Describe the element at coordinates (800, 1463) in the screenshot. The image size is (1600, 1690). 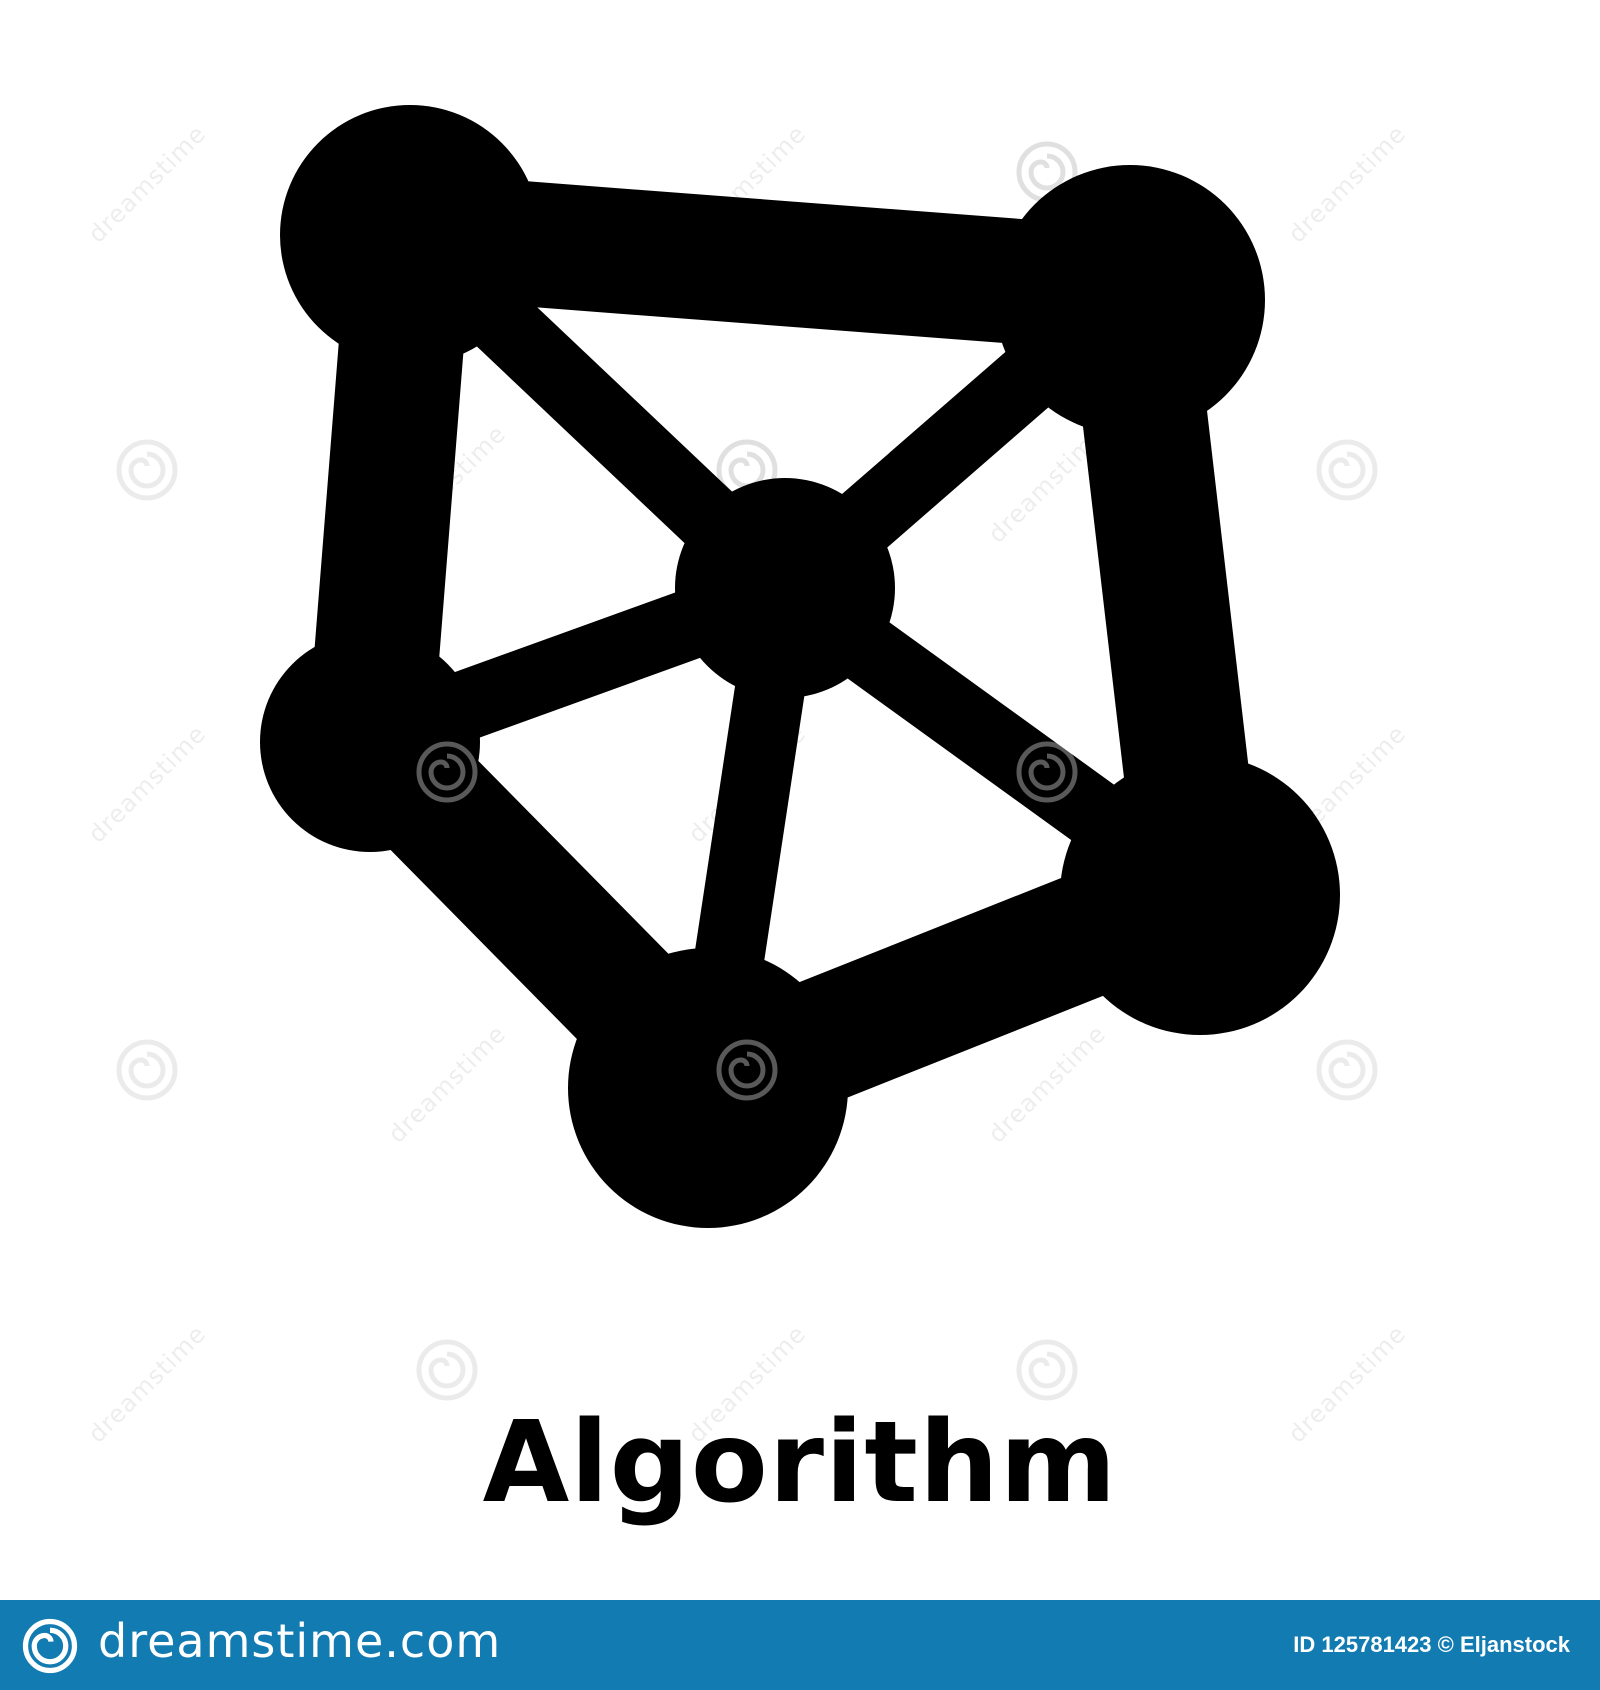
I see `icon-caption: Algorithm` at that location.